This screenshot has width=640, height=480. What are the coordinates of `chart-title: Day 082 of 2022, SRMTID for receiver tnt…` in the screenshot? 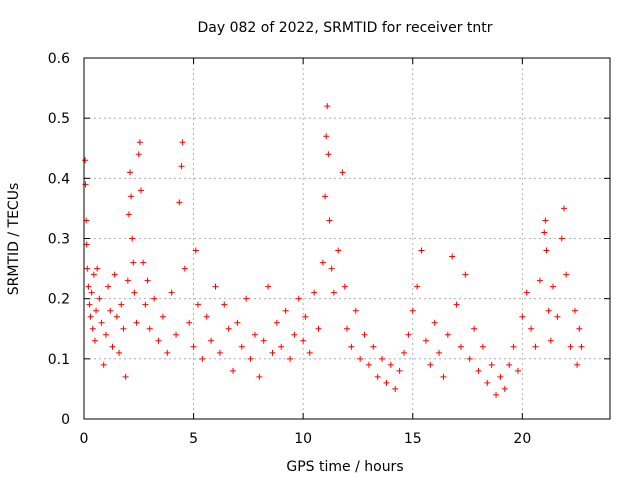 It's located at (344, 28).